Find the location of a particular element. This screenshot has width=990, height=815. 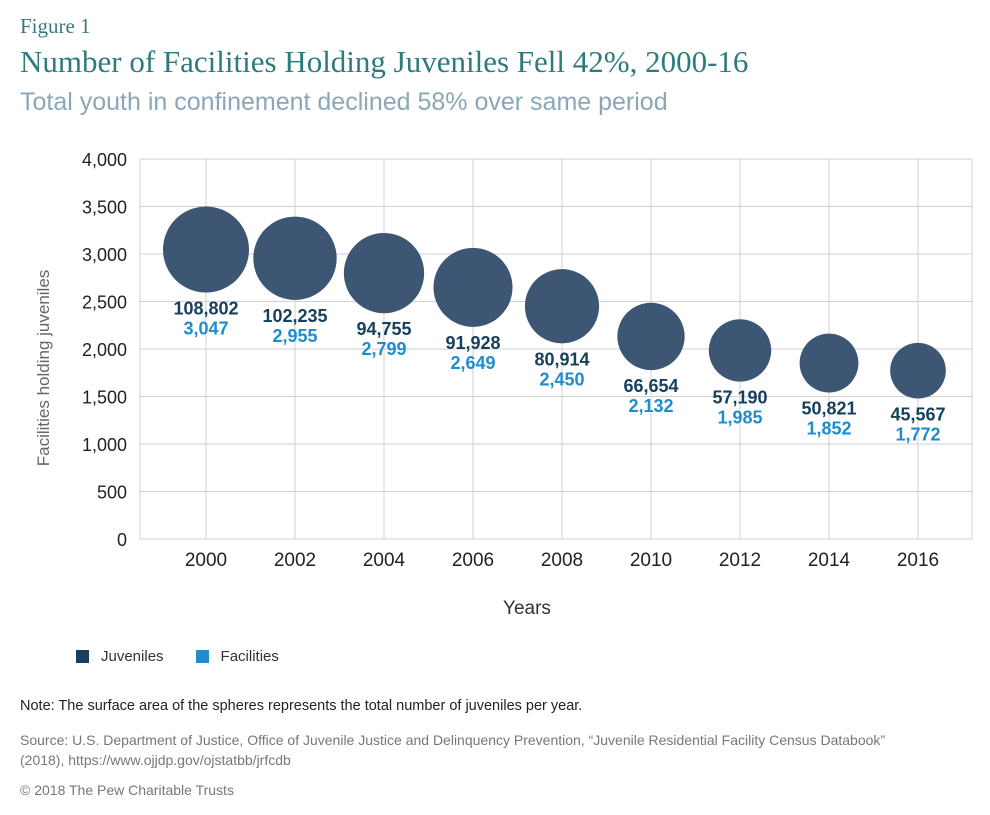

y-tick-label: 500 is located at coordinates (112, 493).